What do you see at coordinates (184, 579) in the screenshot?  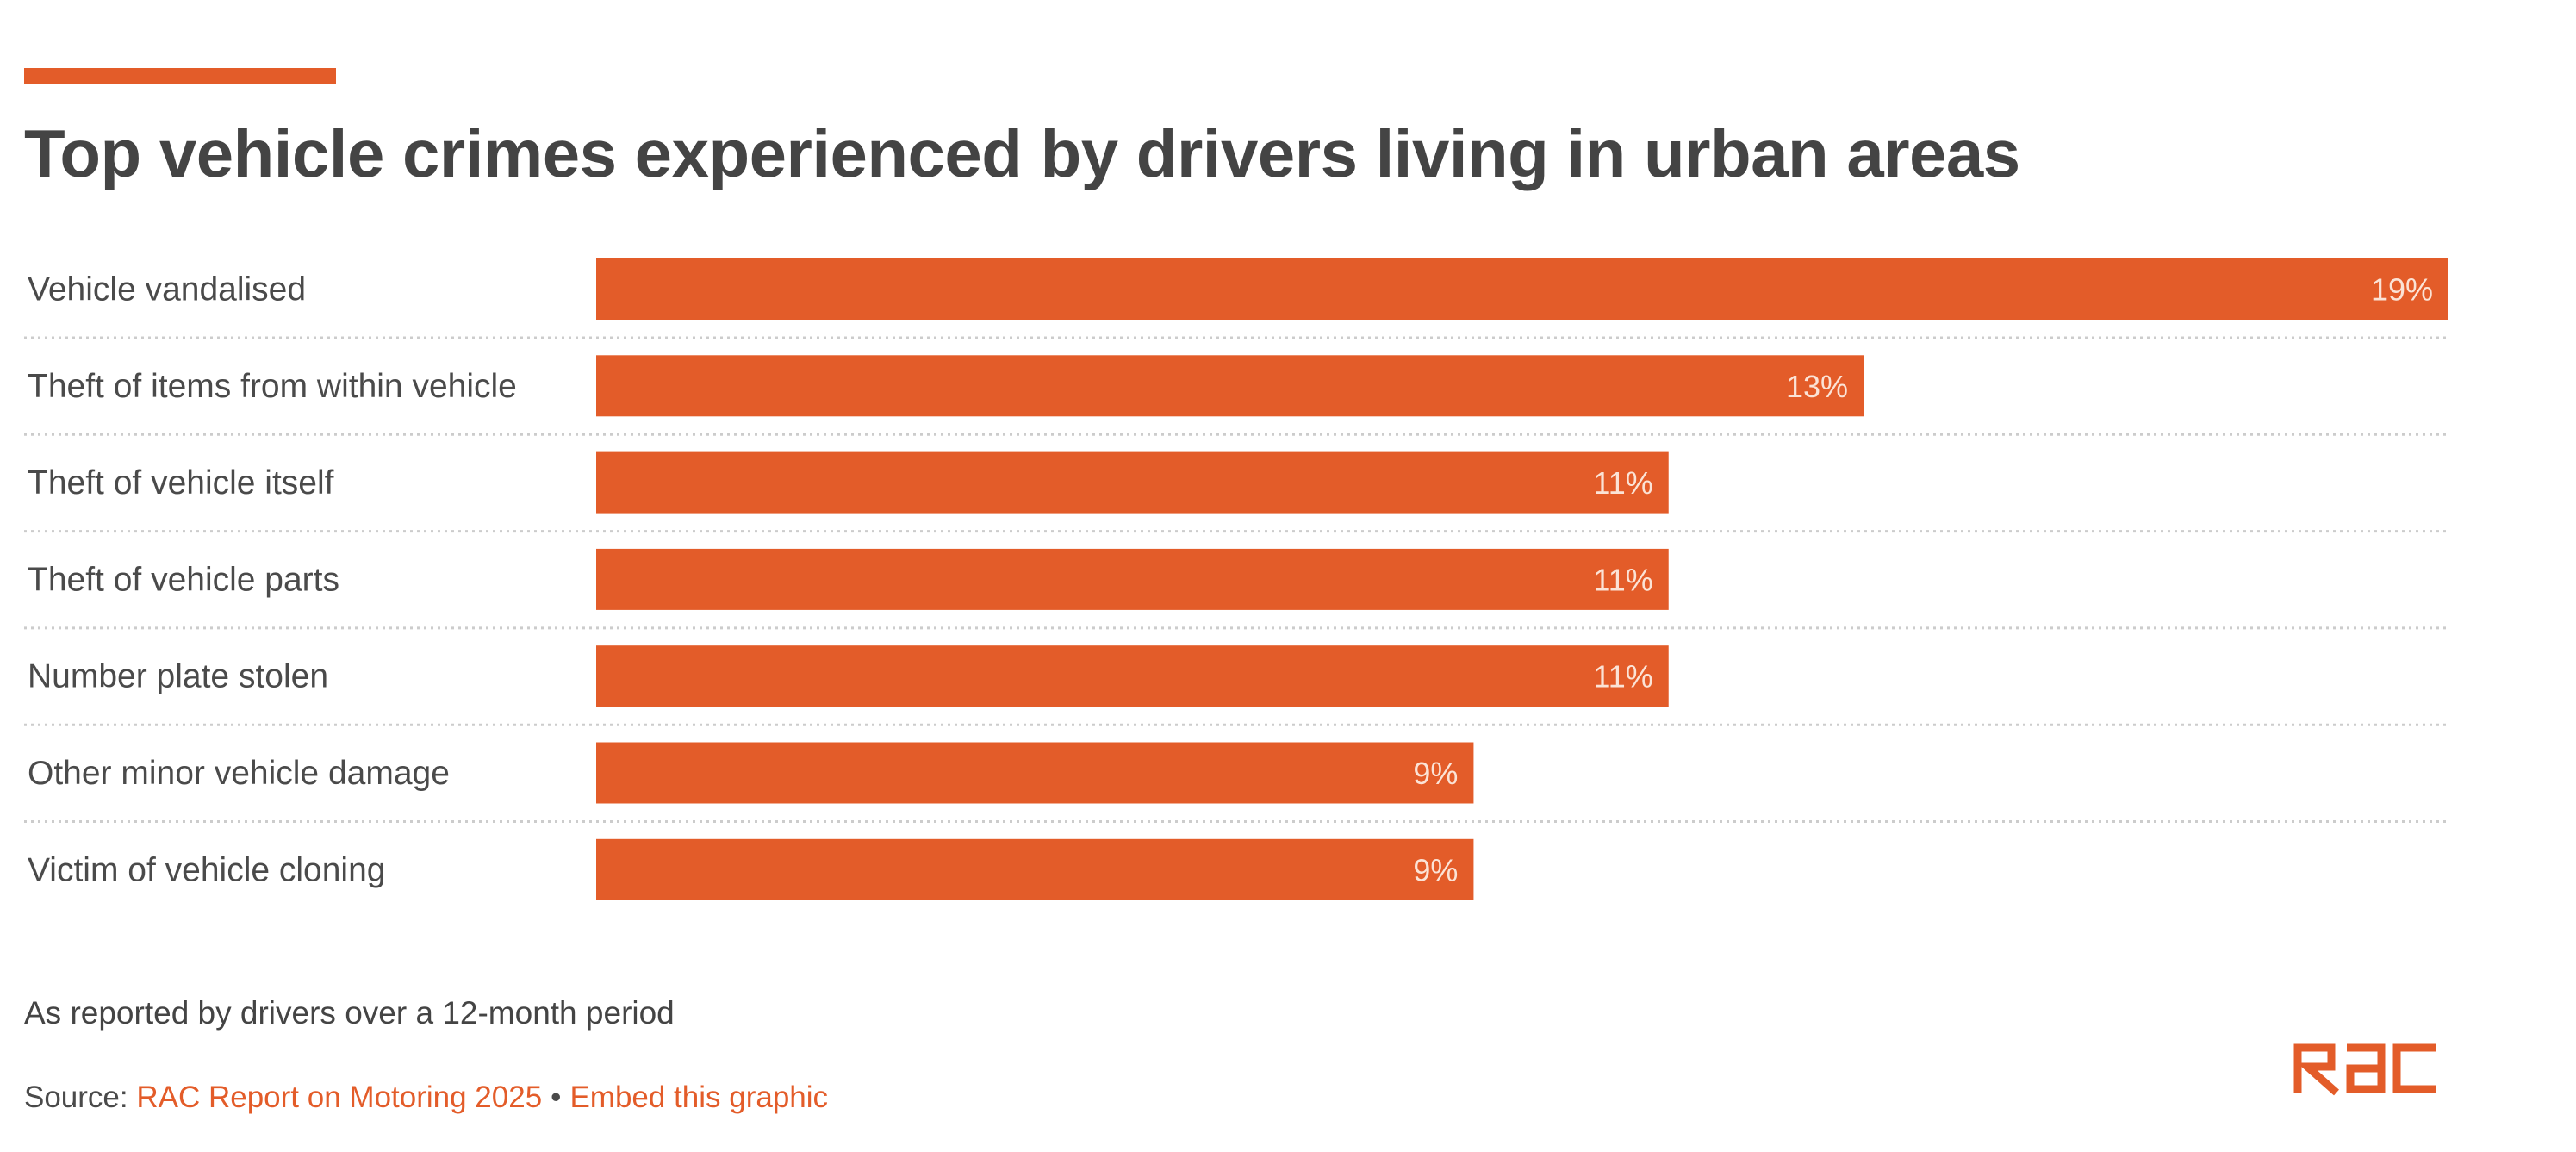 I see `category-label: Theft of vehicle parts` at bounding box center [184, 579].